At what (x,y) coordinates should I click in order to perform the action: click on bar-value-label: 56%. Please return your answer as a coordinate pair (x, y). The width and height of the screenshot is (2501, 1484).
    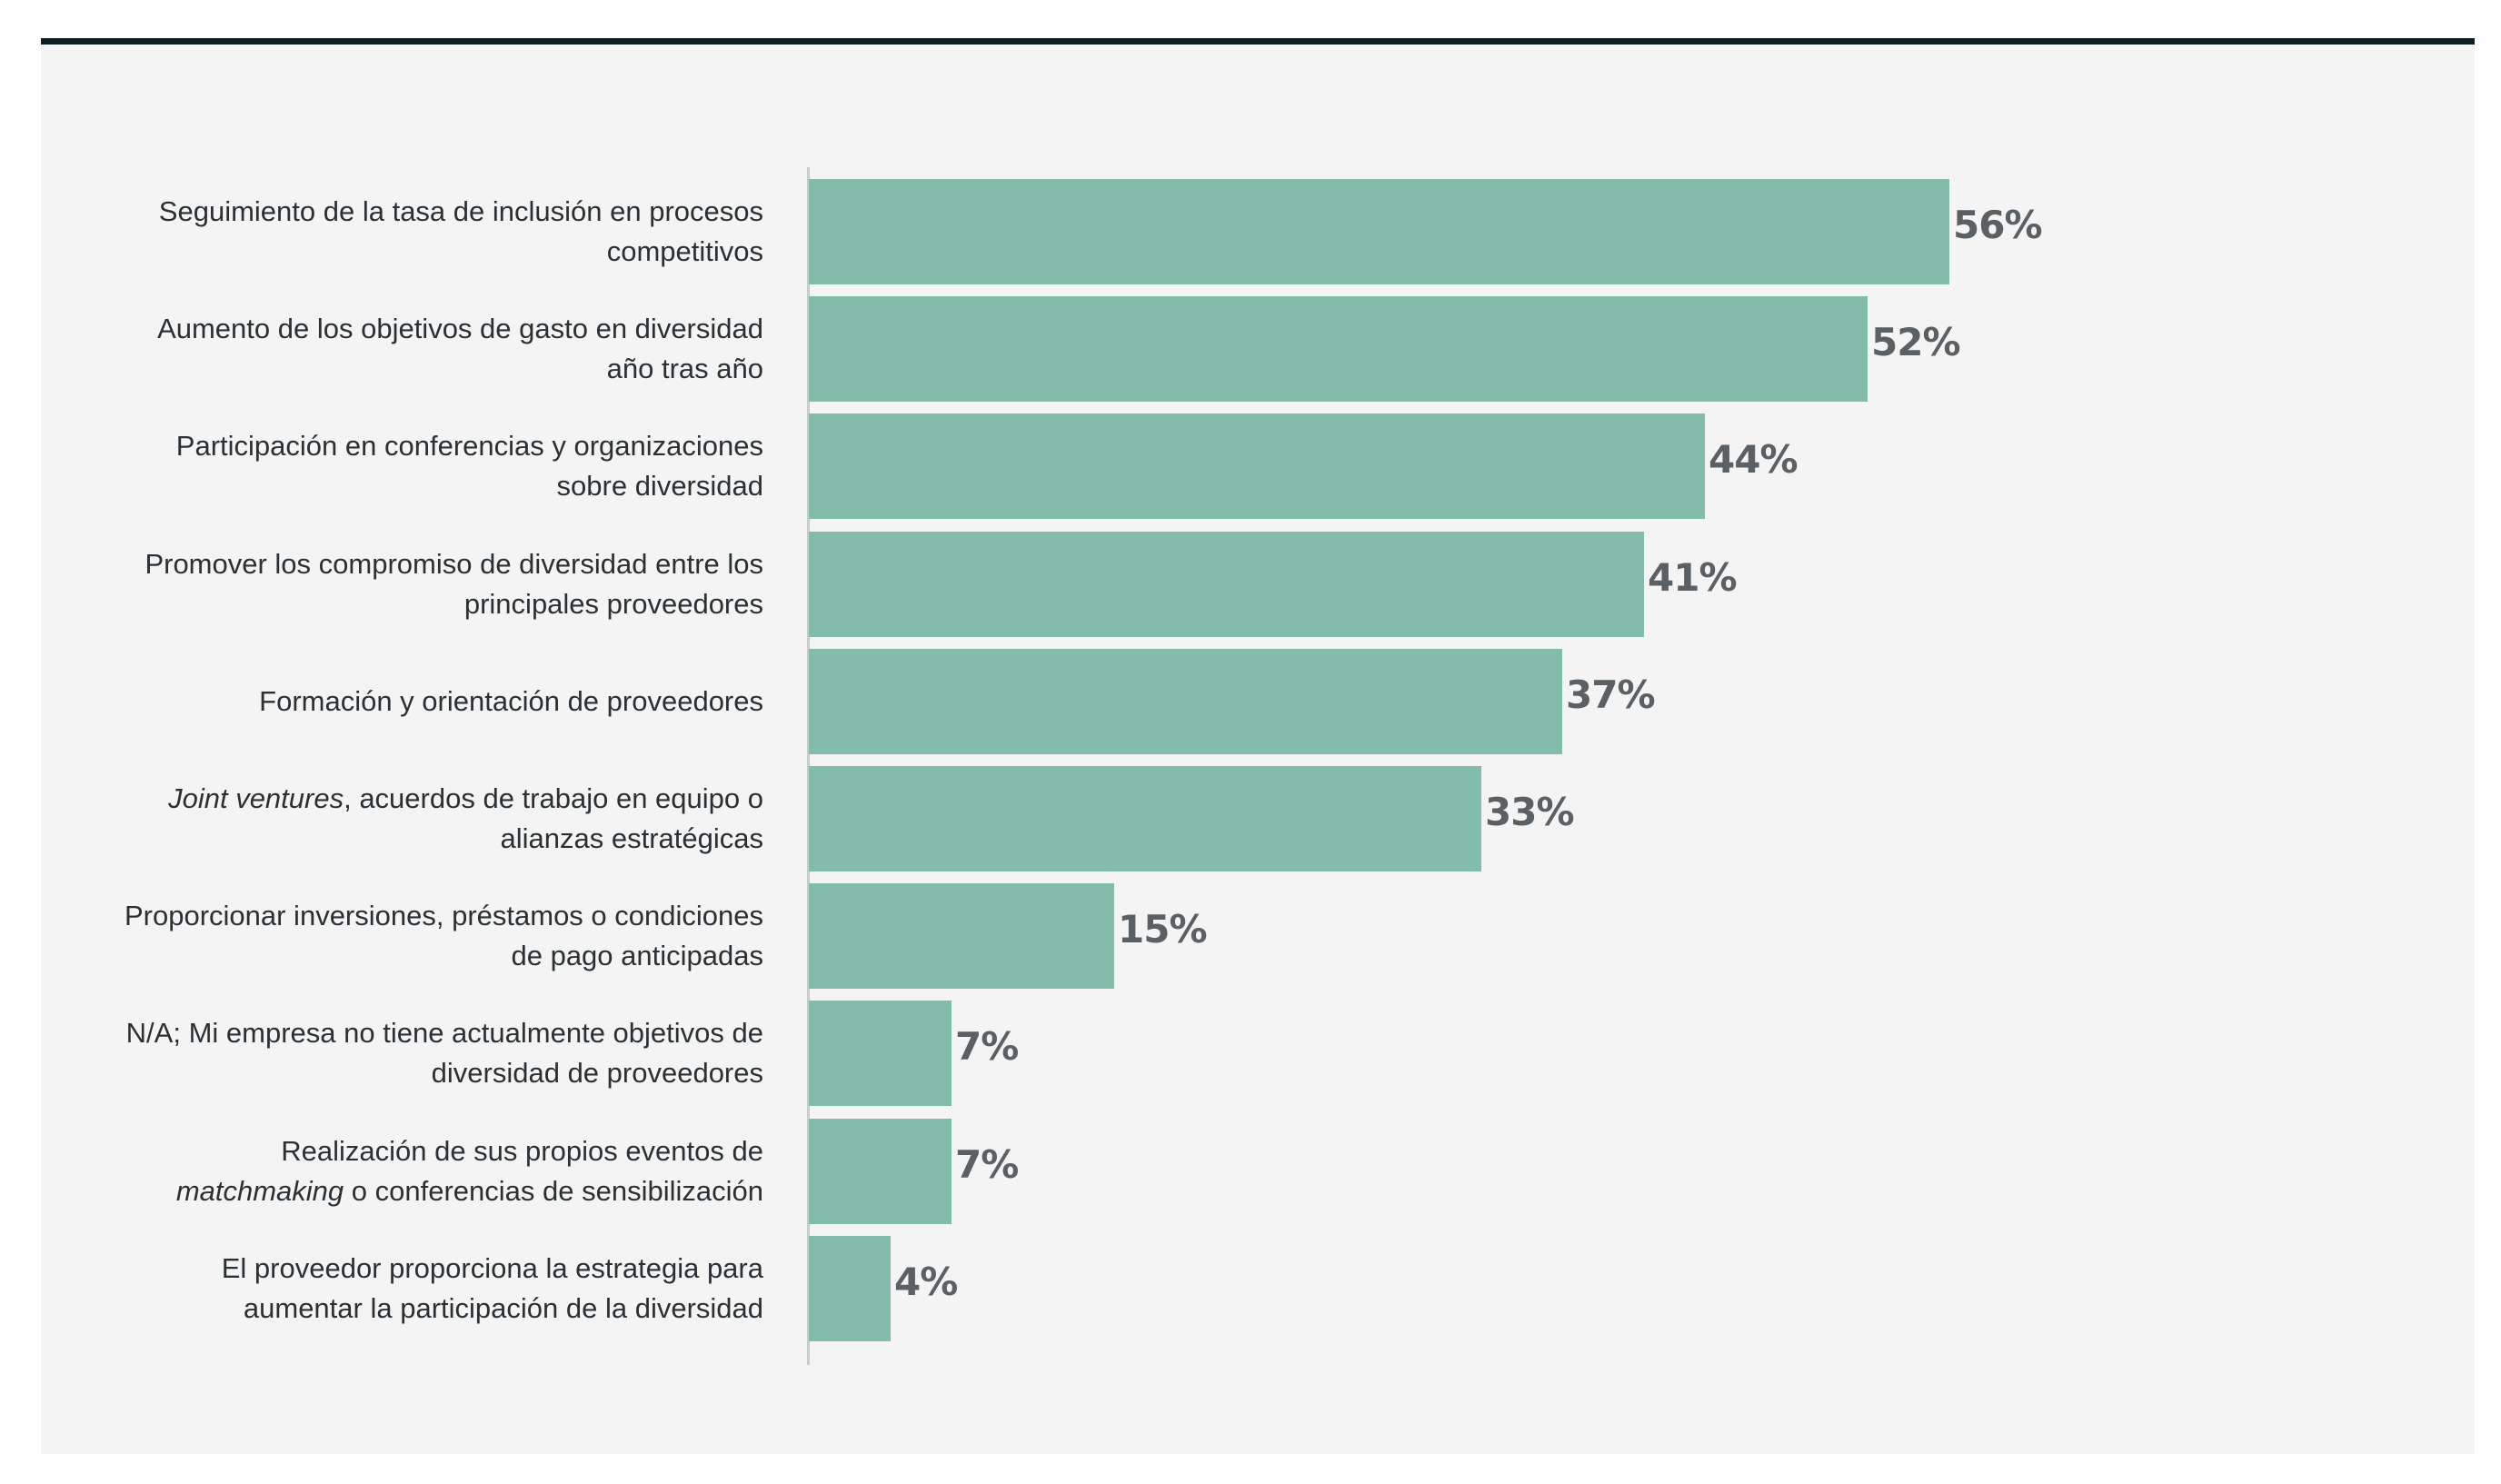
    Looking at the image, I should click on (1998, 225).